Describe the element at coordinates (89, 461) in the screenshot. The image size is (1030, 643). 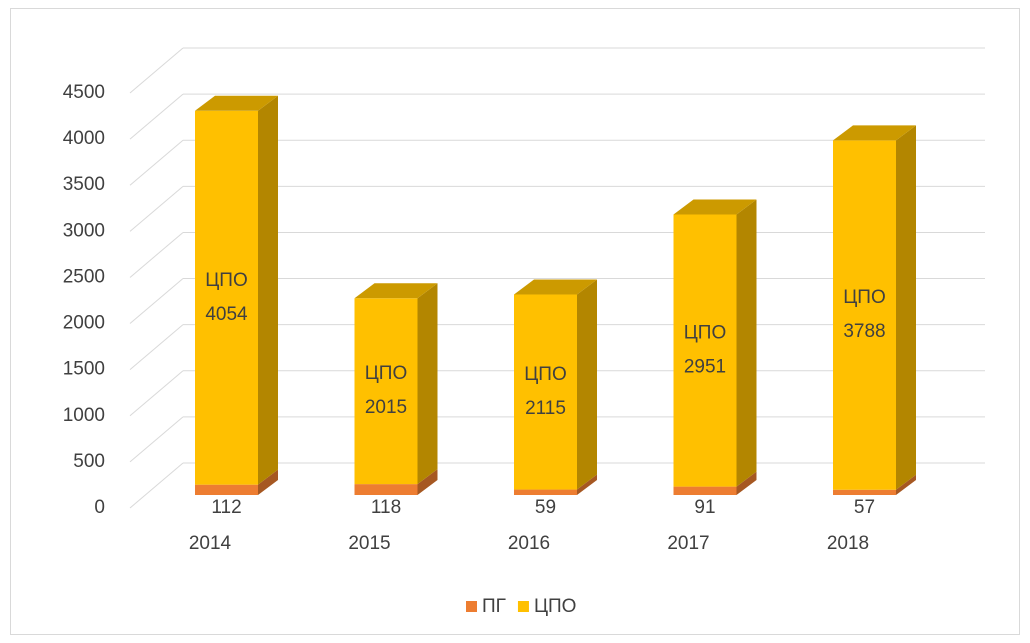
I see `y-tick-label: 500` at that location.